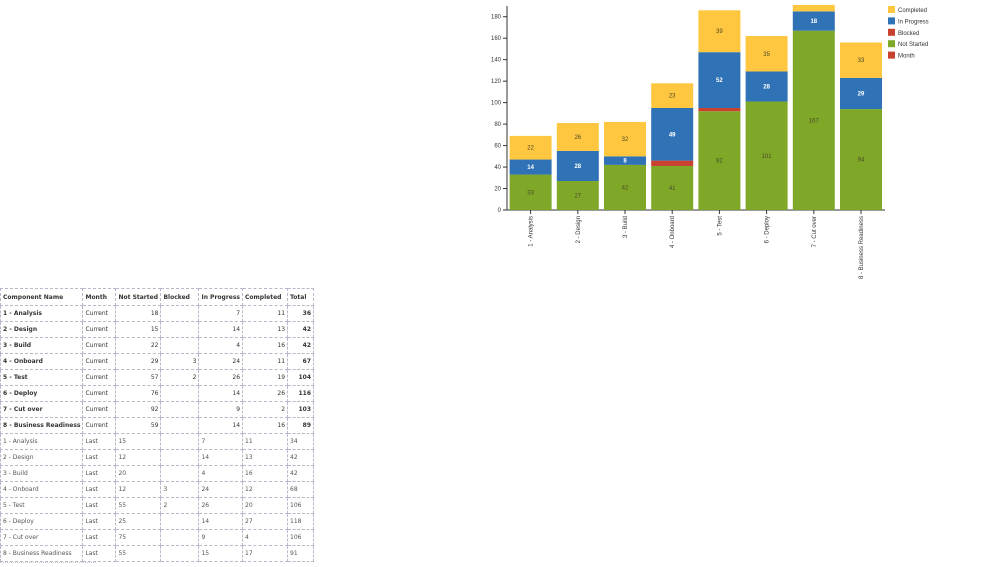 The height and width of the screenshot is (567, 999). What do you see at coordinates (626, 227) in the screenshot?
I see `x-tick-label: 3 - Build` at bounding box center [626, 227].